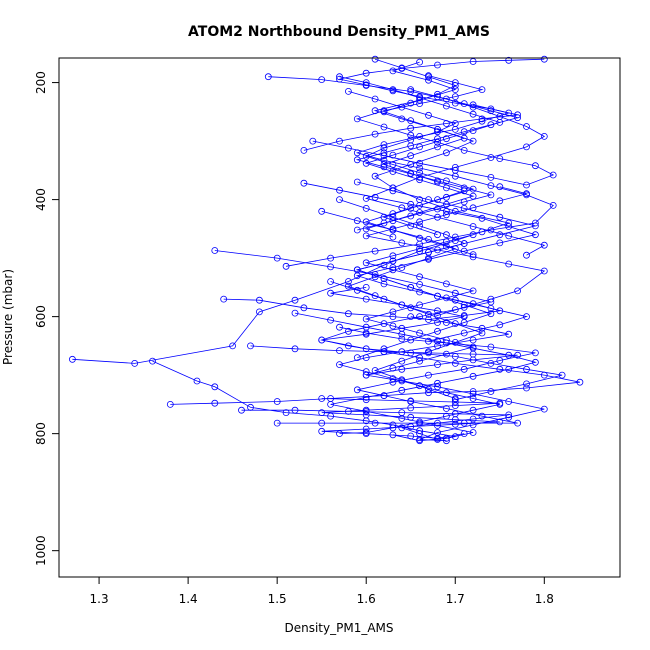 The height and width of the screenshot is (650, 650). Describe the element at coordinates (366, 599) in the screenshot. I see `x-tick-label: 1.6` at that location.